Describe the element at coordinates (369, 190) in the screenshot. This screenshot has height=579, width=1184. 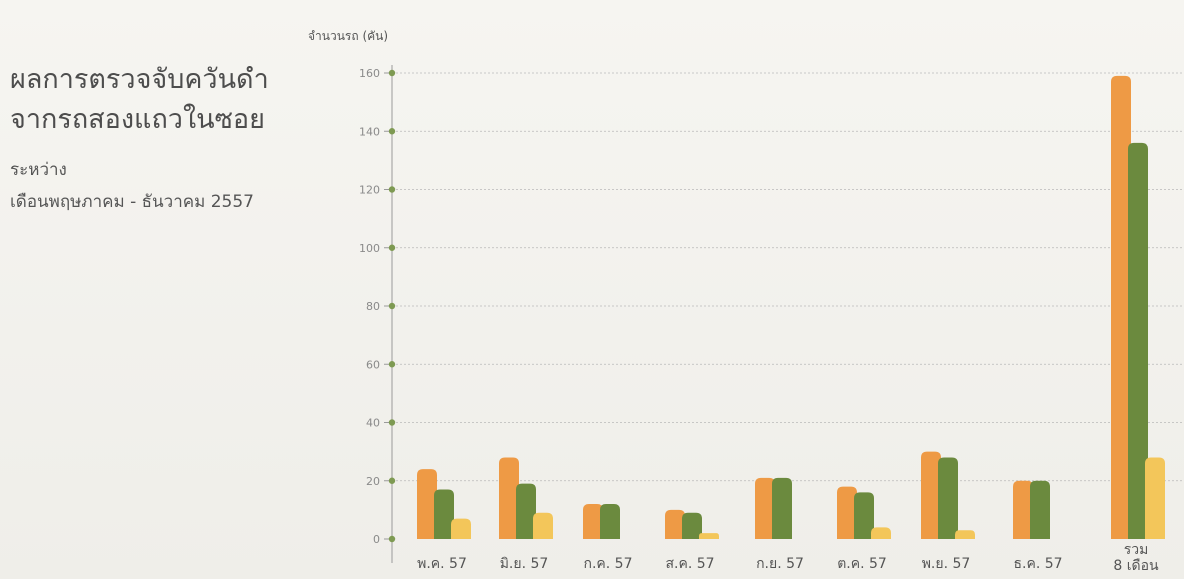
I see `y-tick-label: 120` at that location.